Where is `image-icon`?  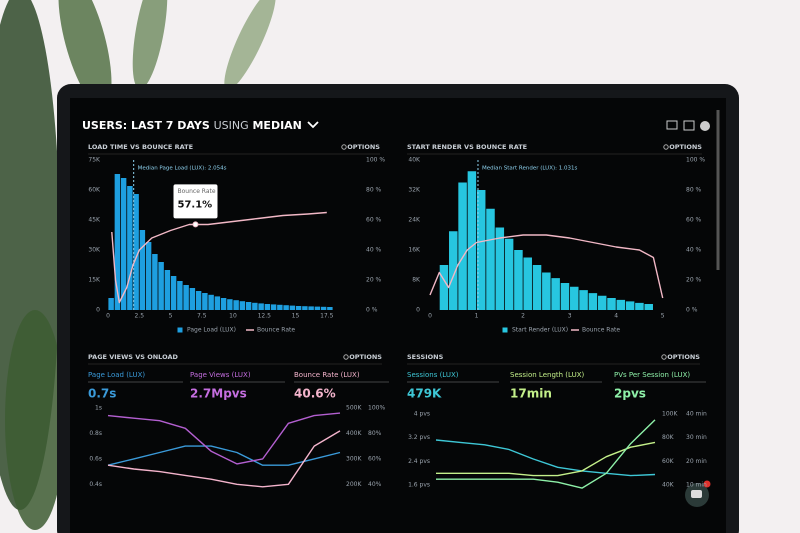 image-icon is located at coordinates (689, 125).